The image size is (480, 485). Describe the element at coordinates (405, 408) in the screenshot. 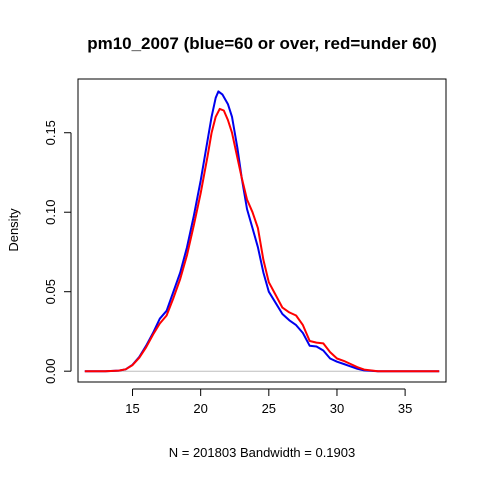

I see `x-tick-label: 35` at that location.